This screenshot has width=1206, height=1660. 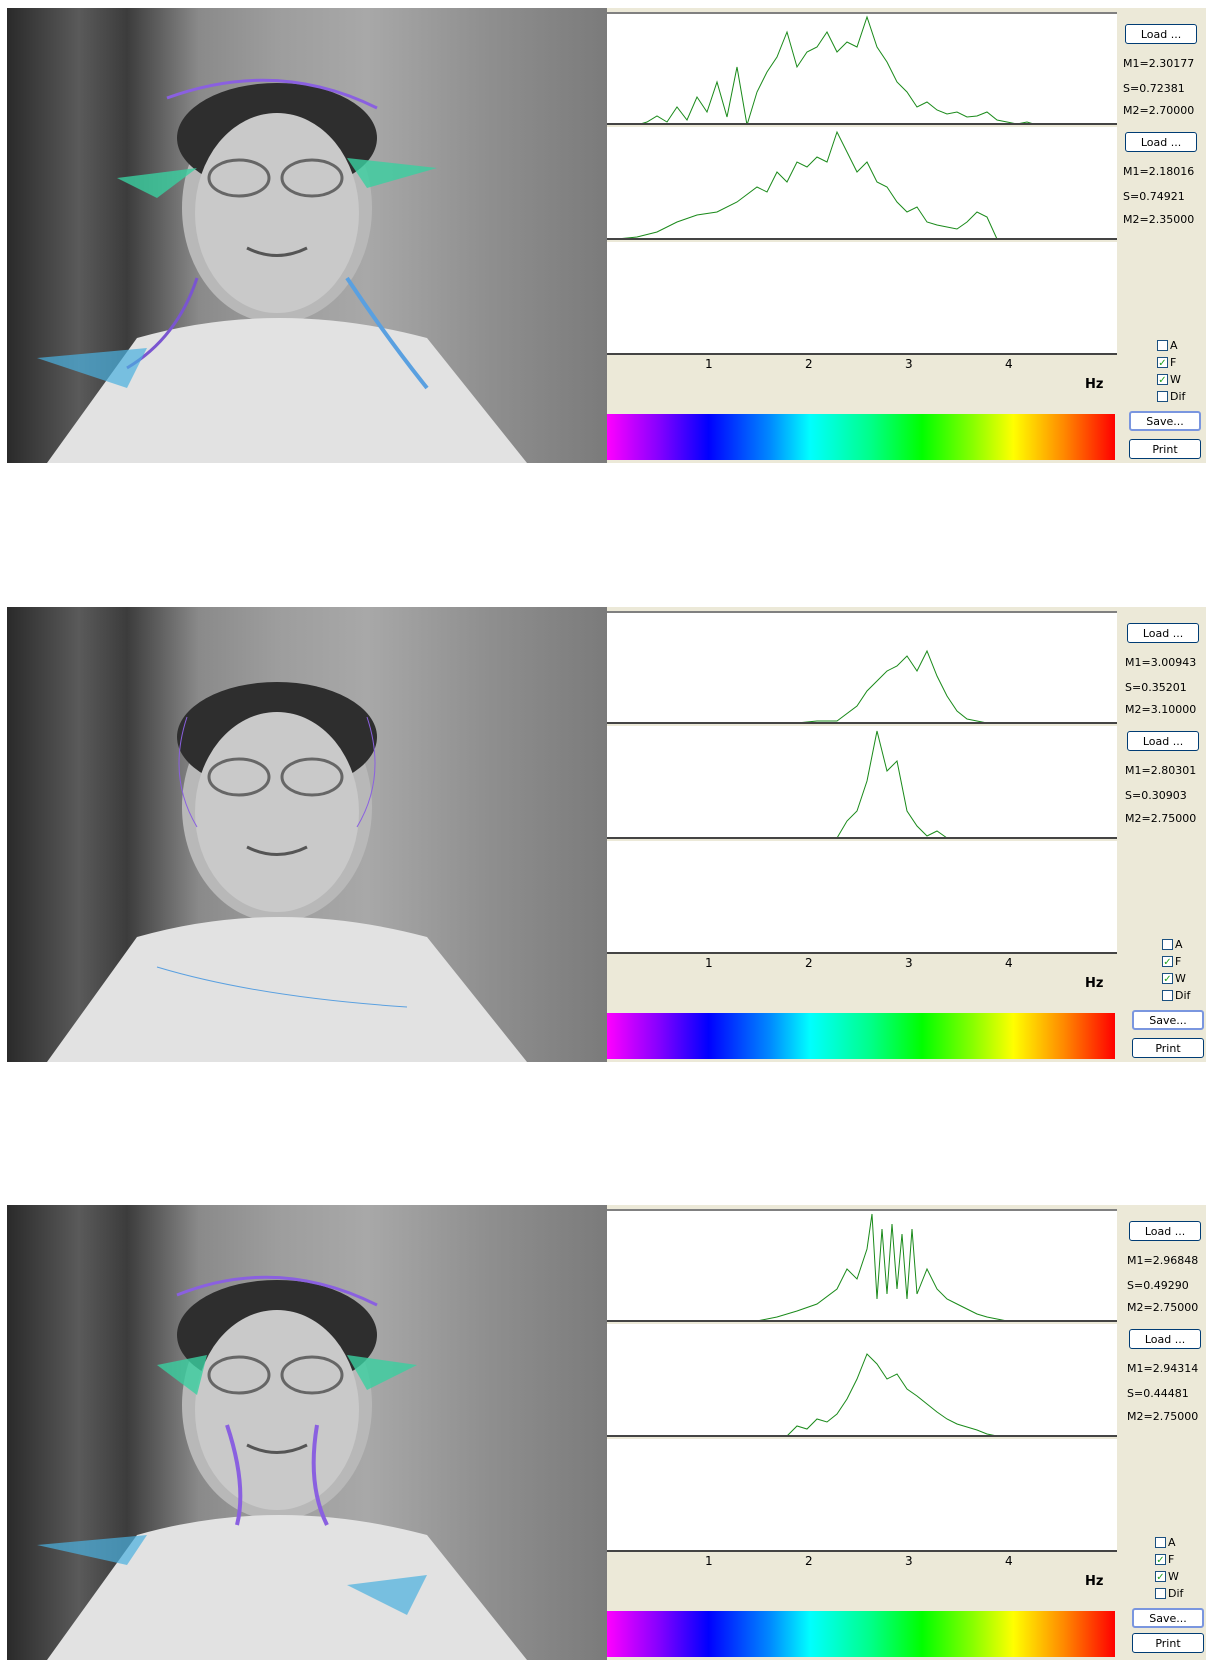 I want to click on stat-m1: M1=2.94314, so click(x=1163, y=1368).